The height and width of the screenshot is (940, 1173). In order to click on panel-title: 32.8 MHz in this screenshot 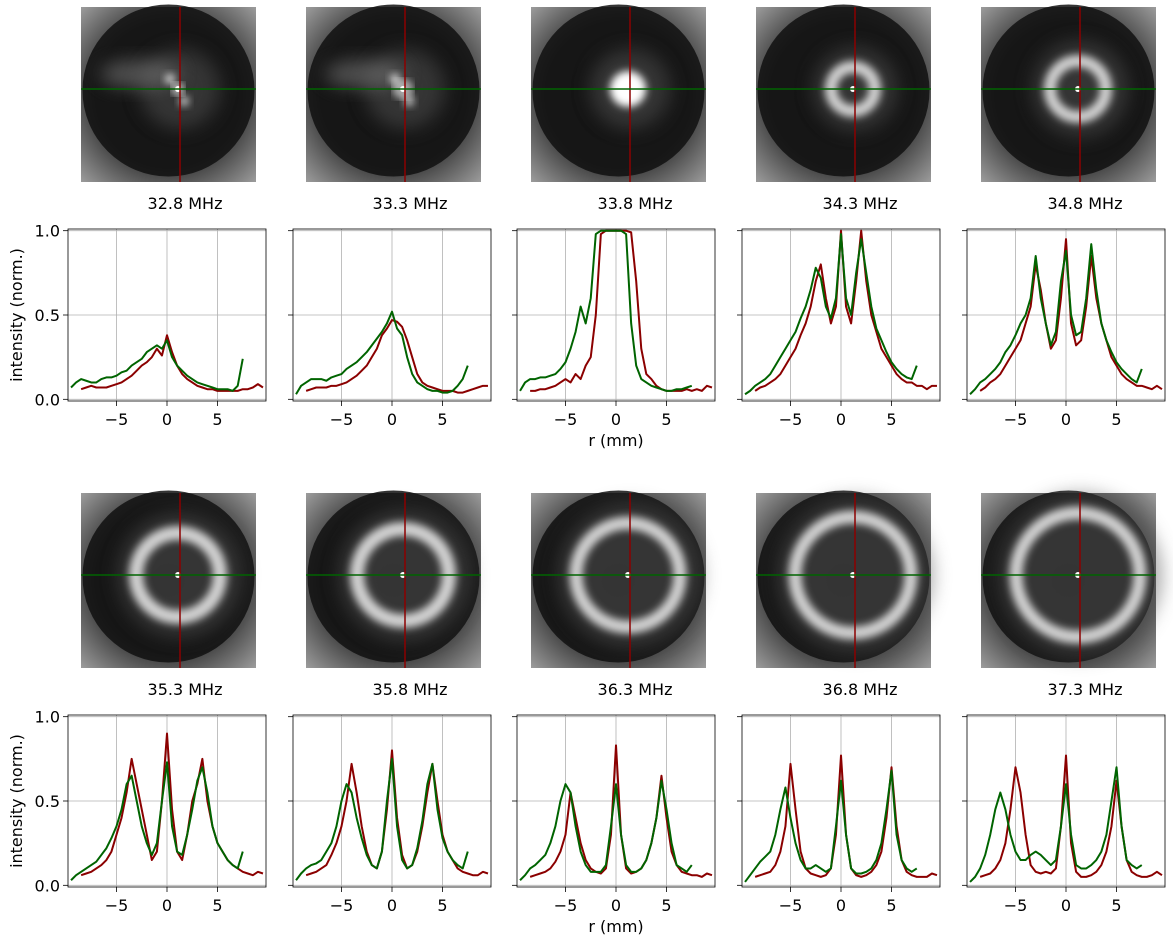, I will do `click(185, 203)`.